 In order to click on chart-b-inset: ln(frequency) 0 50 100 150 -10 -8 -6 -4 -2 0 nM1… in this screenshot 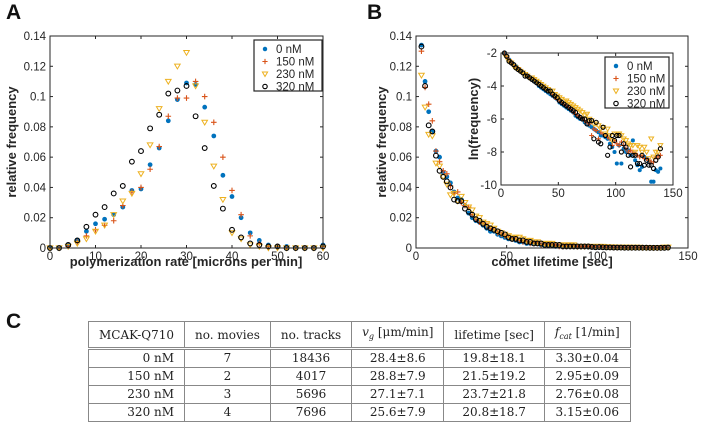, I will do `click(574, 124)`.